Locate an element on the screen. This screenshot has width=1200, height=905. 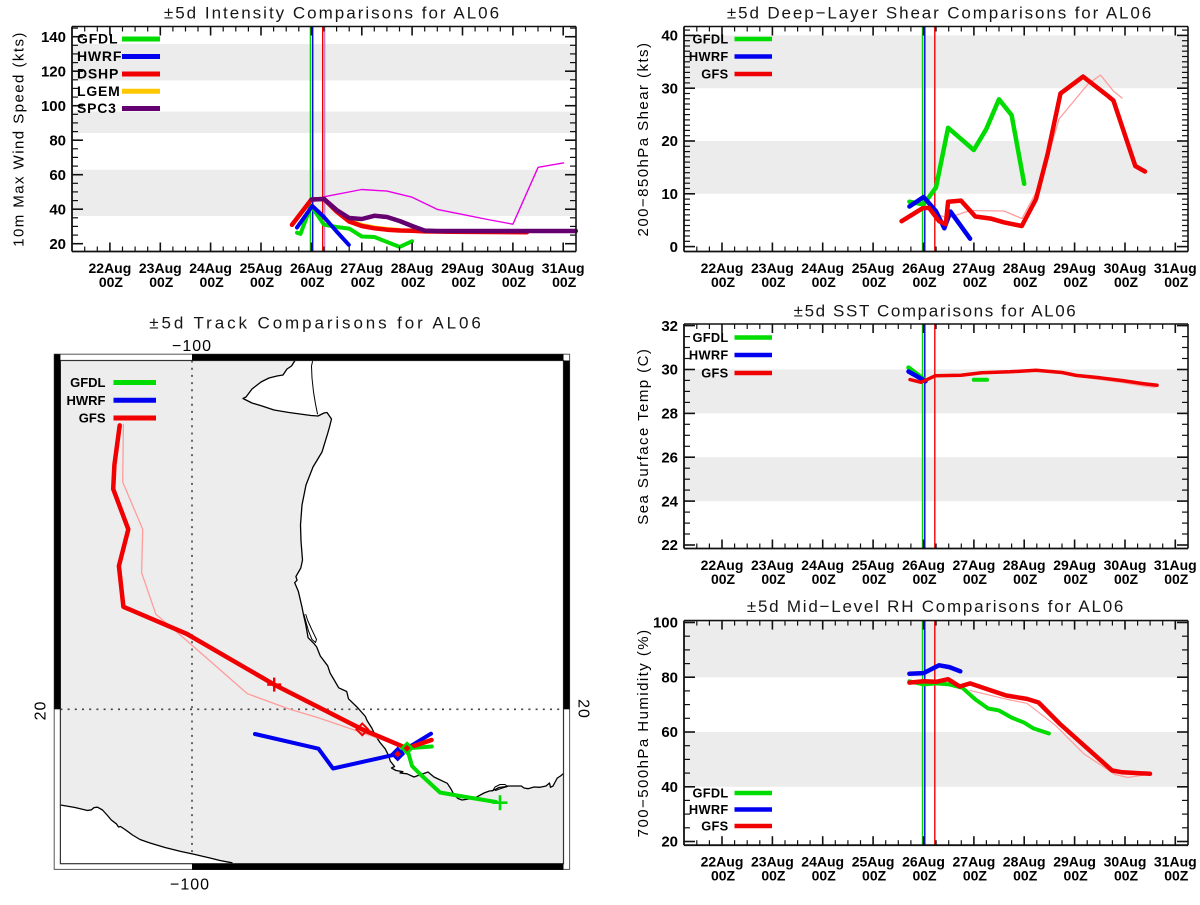
svg-text: 140 is located at coordinates (53, 37).